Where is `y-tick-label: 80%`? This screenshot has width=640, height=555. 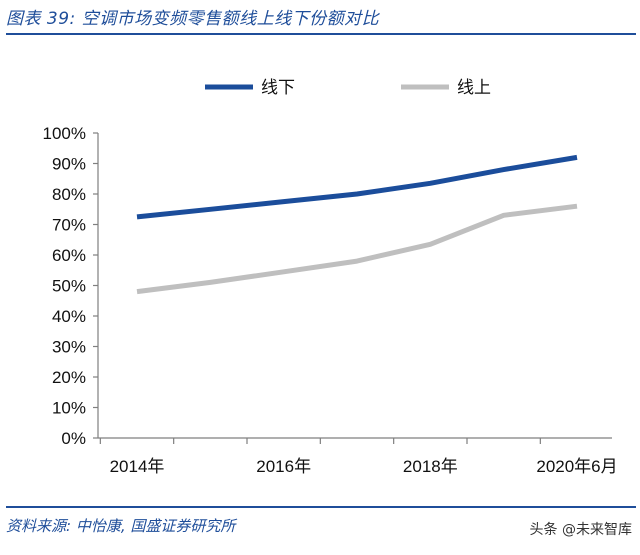
y-tick-label: 80% is located at coordinates (69, 194).